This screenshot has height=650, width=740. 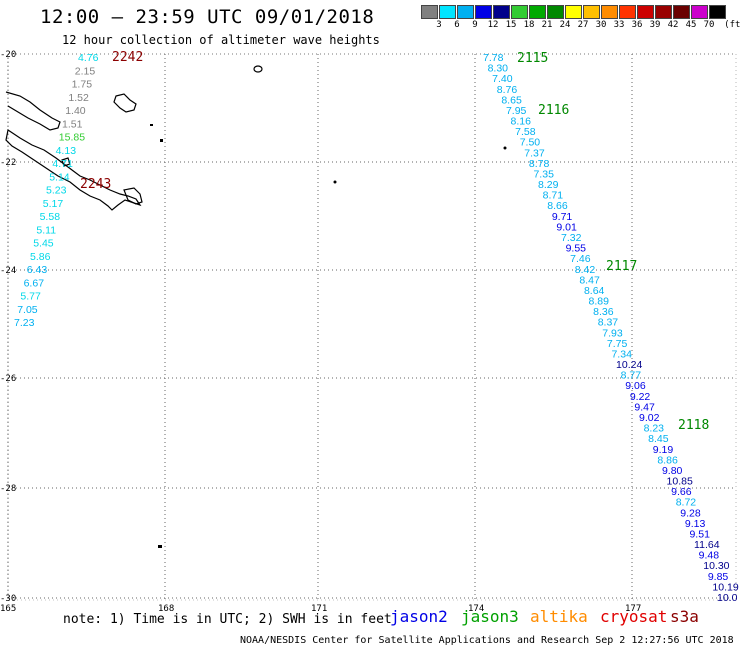 What do you see at coordinates (633, 609) in the screenshot?
I see `lon-label: 177` at bounding box center [633, 609].